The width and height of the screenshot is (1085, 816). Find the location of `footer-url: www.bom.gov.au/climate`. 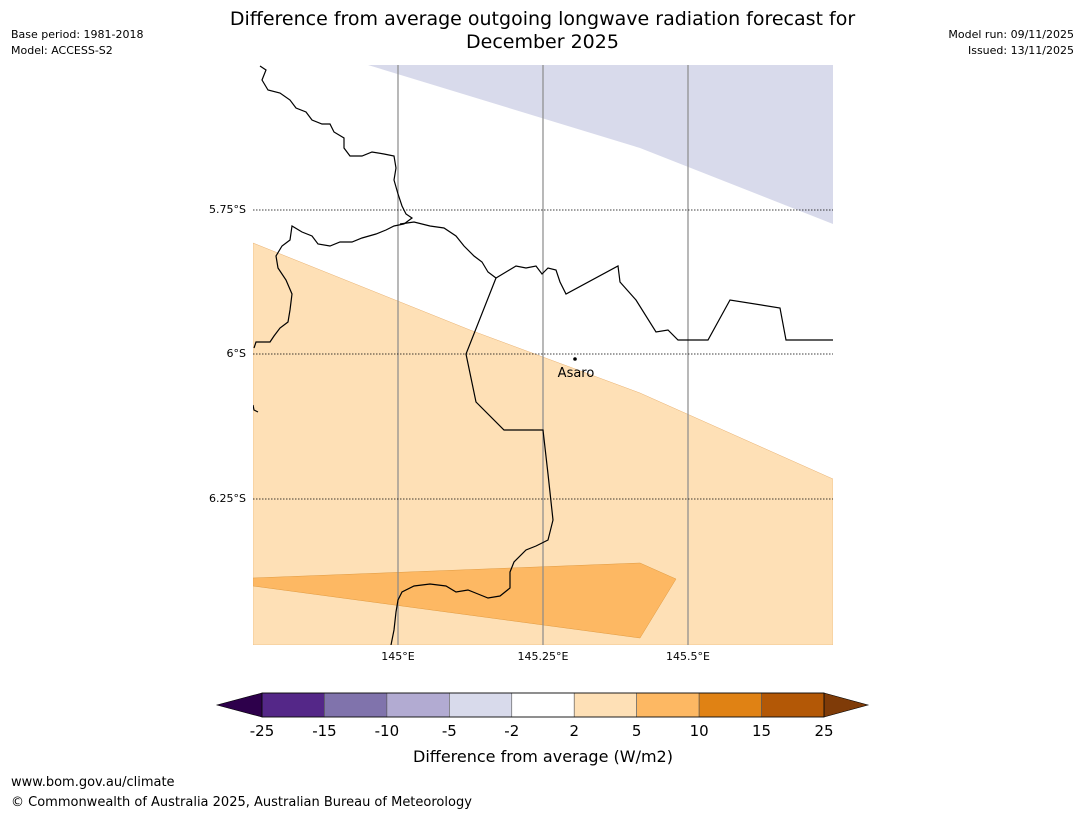

footer-url: www.bom.gov.au/climate is located at coordinates (93, 782).